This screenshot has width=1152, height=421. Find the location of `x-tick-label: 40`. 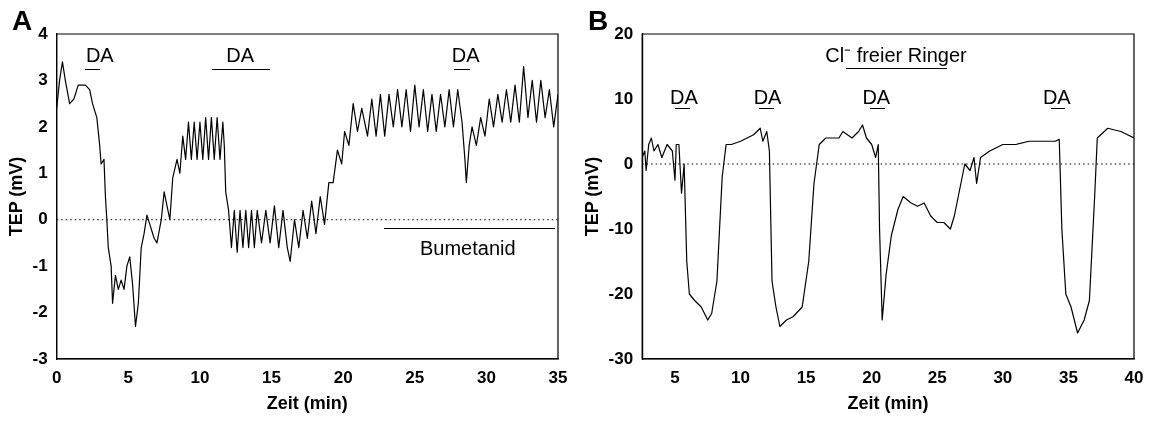

x-tick-label: 40 is located at coordinates (1134, 377).